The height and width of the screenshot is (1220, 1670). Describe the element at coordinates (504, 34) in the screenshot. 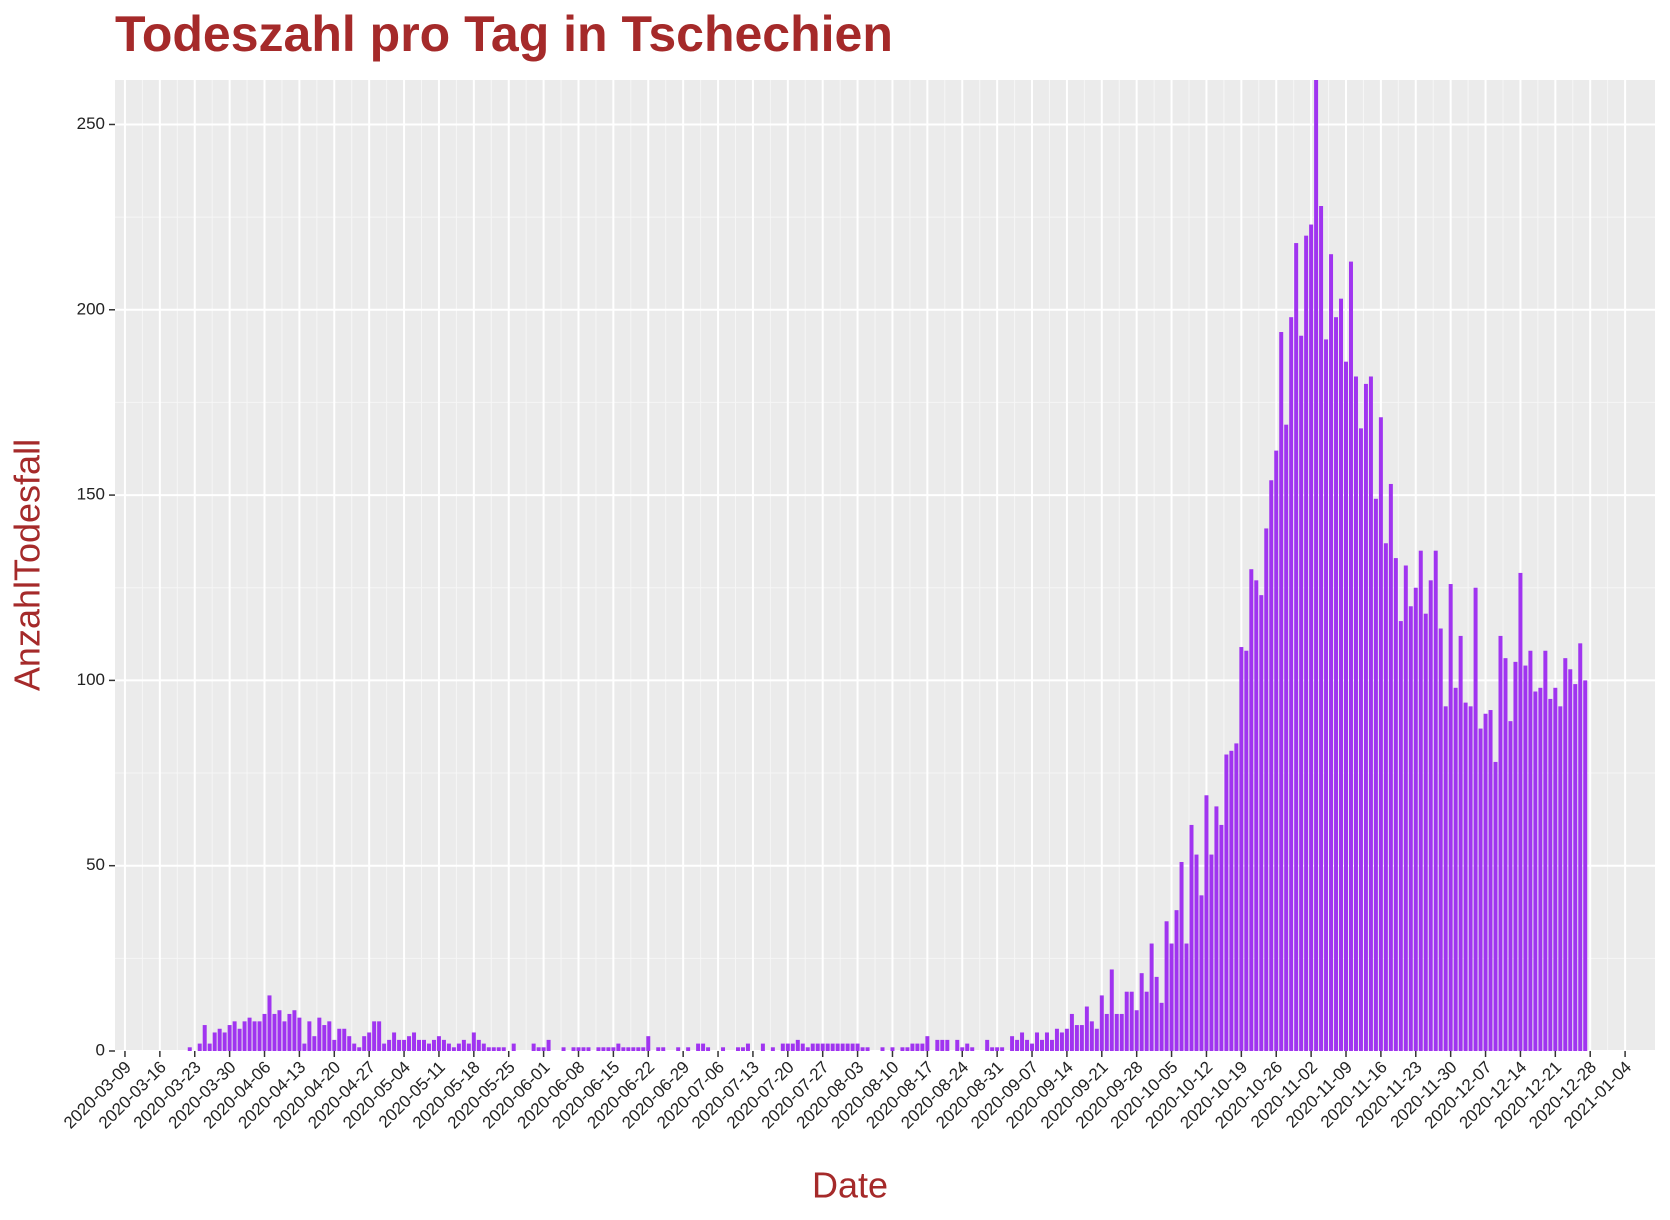

I see `chart-title: Todeszahl pro Tag in Tschechien` at that location.